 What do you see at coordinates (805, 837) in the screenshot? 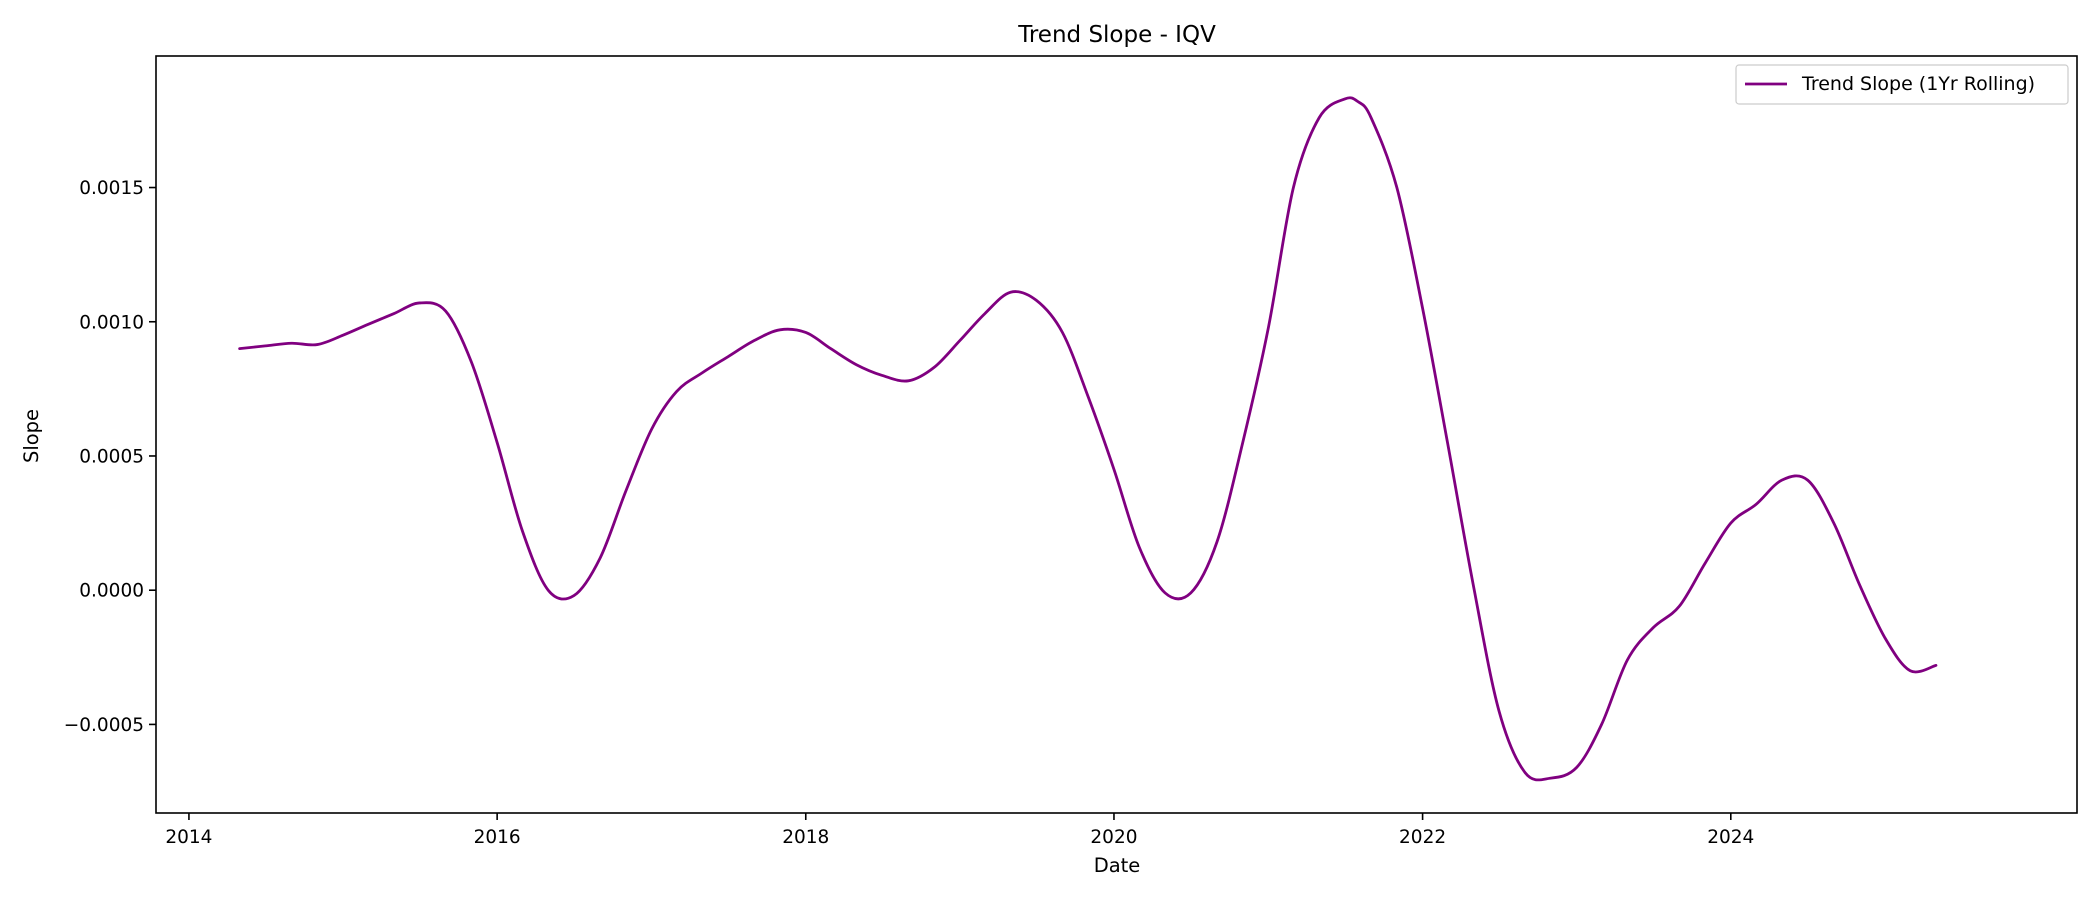
I see `x-tick-label: 2018` at bounding box center [805, 837].